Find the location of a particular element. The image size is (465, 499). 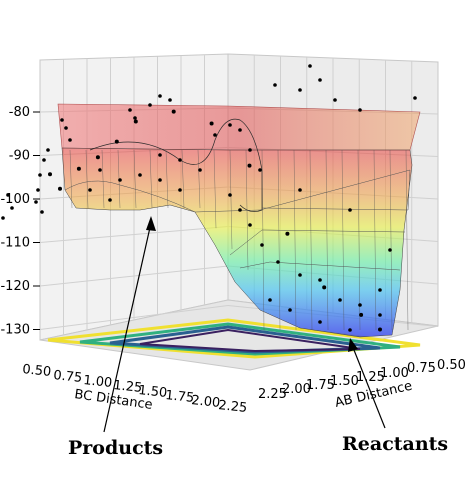

contour-outer is located at coordinates (234, 338).